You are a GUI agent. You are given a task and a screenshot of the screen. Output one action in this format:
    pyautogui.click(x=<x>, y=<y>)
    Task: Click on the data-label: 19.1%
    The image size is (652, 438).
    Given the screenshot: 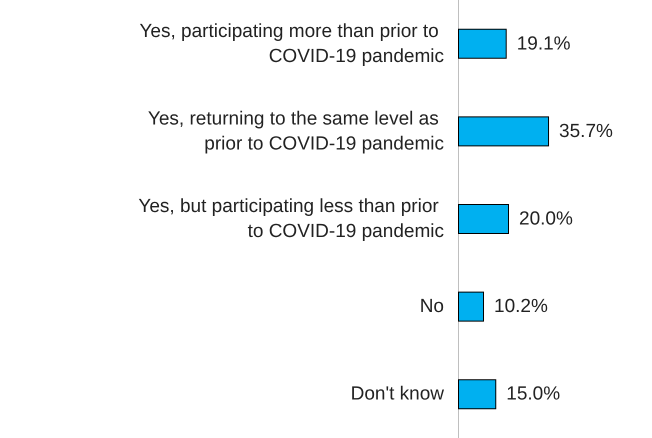 What is the action you would take?
    pyautogui.click(x=543, y=43)
    